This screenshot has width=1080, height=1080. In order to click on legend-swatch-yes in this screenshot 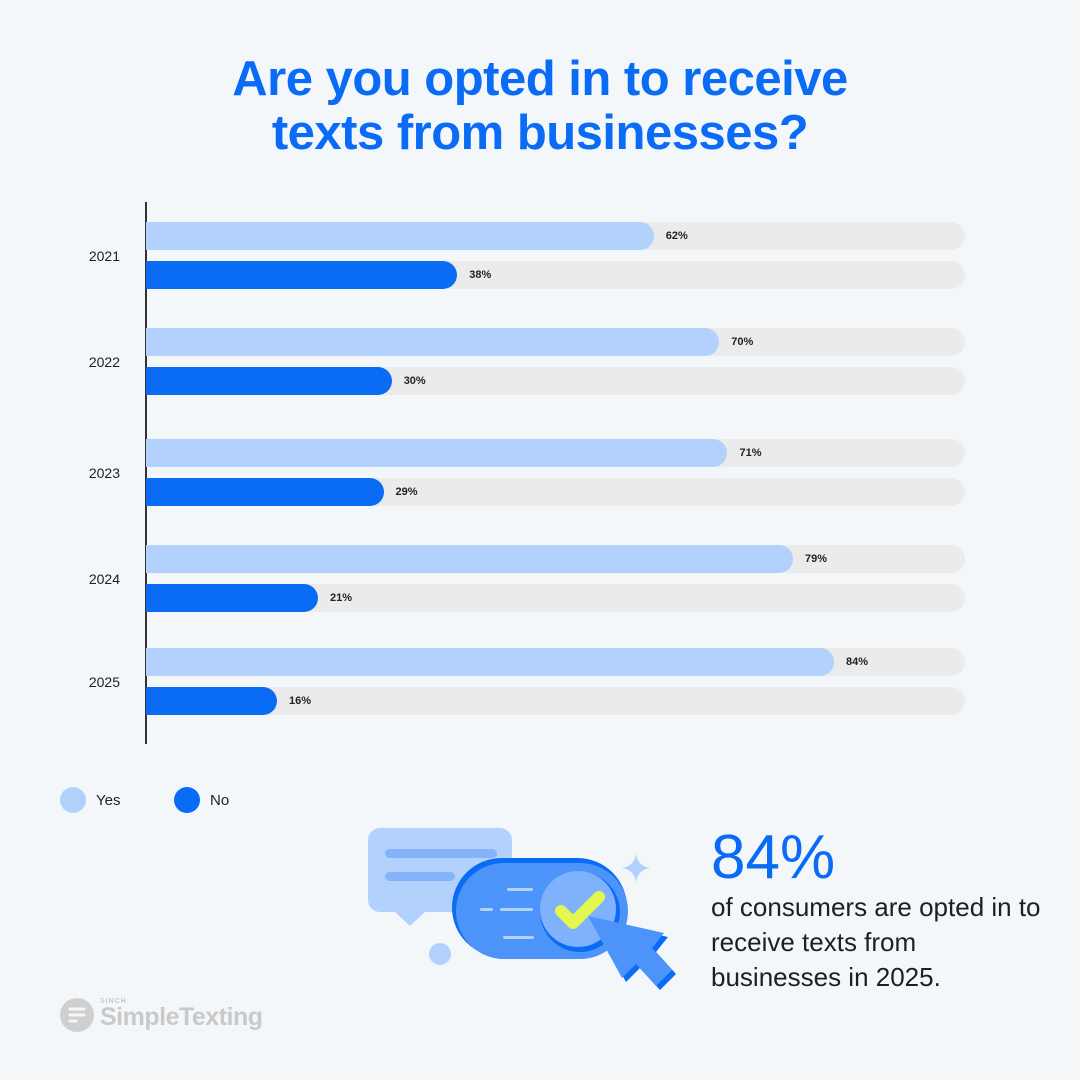, I will do `click(73, 800)`.